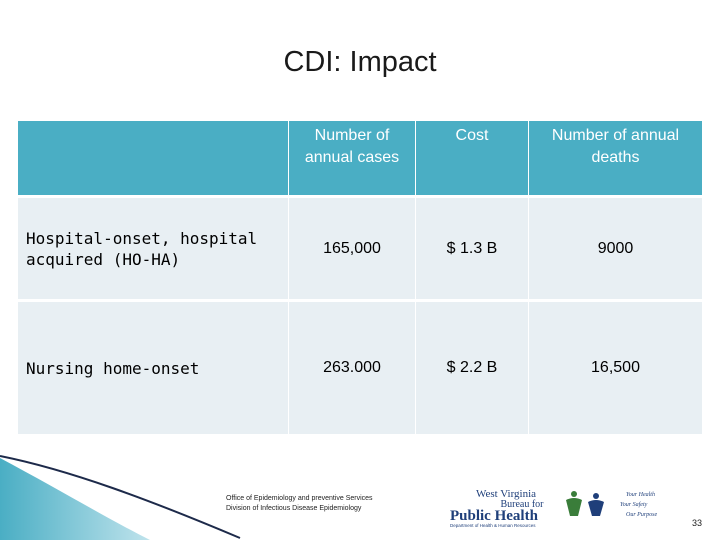 This screenshot has height=540, width=720. What do you see at coordinates (352, 158) in the screenshot?
I see `header-annual-cases: Number of annual cases` at bounding box center [352, 158].